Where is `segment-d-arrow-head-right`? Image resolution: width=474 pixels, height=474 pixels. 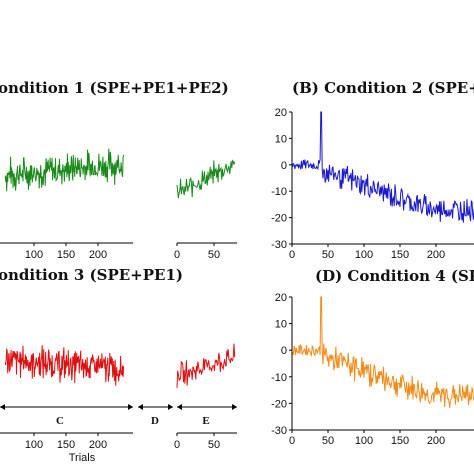
segment-d-arrow-head-right is located at coordinates (170, 407).